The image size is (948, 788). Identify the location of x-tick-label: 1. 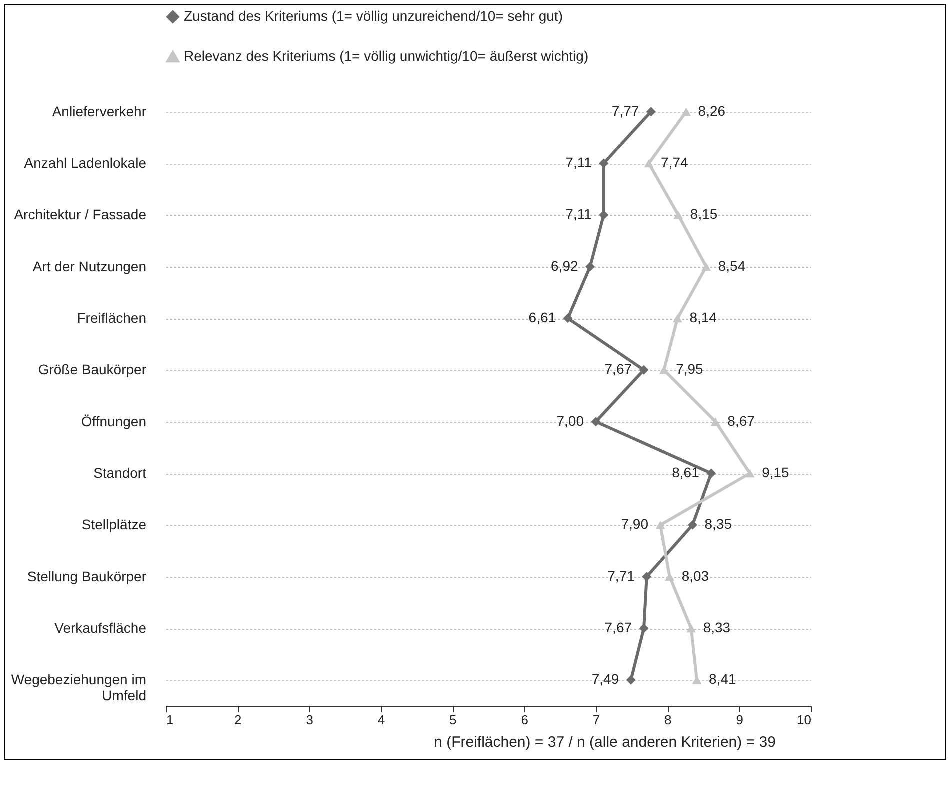
(170, 720).